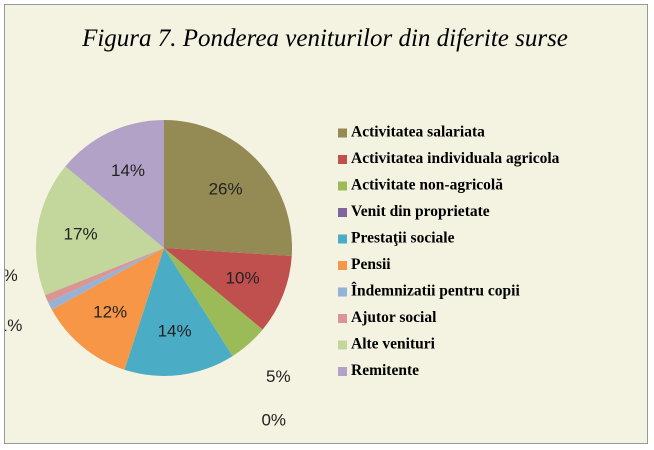 The image size is (654, 450). Describe the element at coordinates (403, 238) in the screenshot. I see `legend-label: Prestaţii sociale` at that location.